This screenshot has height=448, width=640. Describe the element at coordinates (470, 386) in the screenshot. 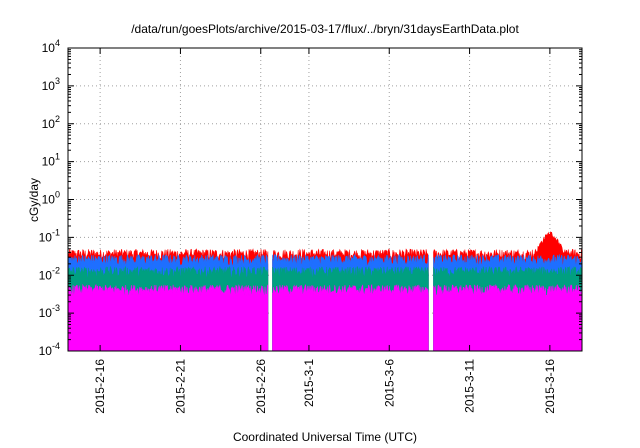

I see `x-tick-label: 2015-3-11` at that location.